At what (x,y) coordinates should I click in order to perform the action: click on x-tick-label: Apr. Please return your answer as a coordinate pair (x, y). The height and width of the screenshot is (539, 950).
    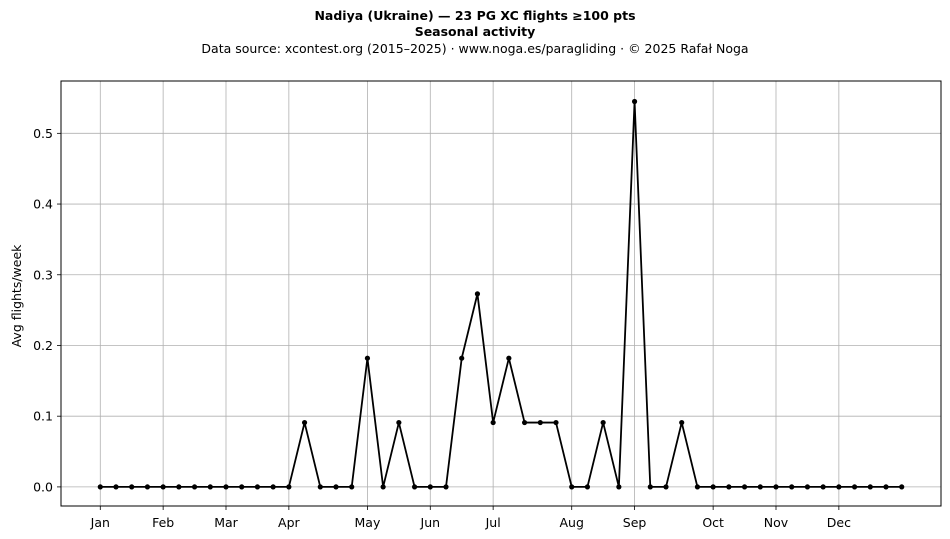
    Looking at the image, I should click on (289, 522).